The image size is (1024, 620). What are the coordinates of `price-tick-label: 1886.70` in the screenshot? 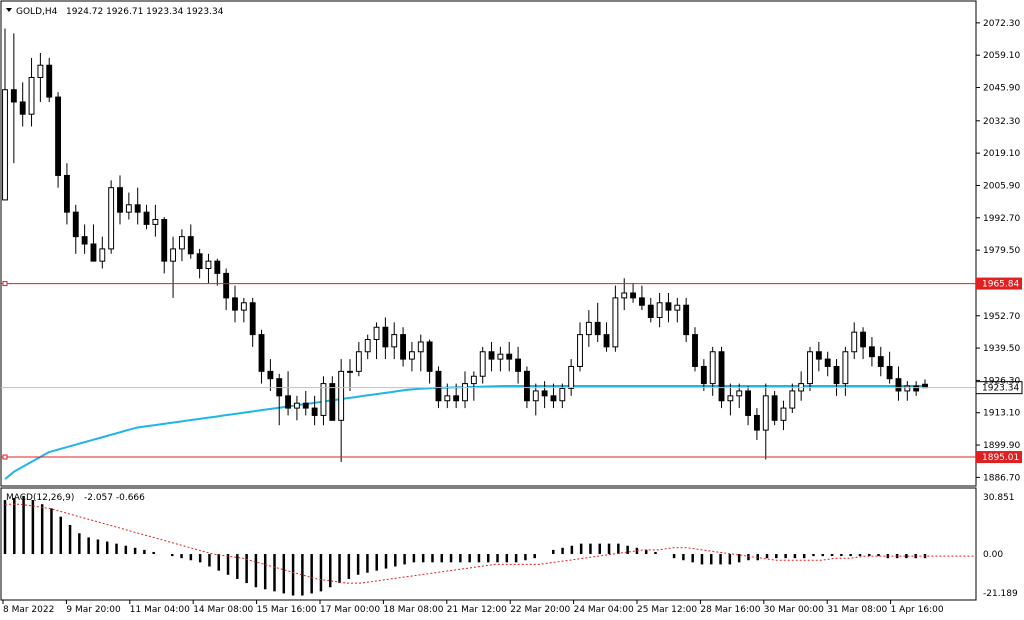 It's located at (1001, 478).